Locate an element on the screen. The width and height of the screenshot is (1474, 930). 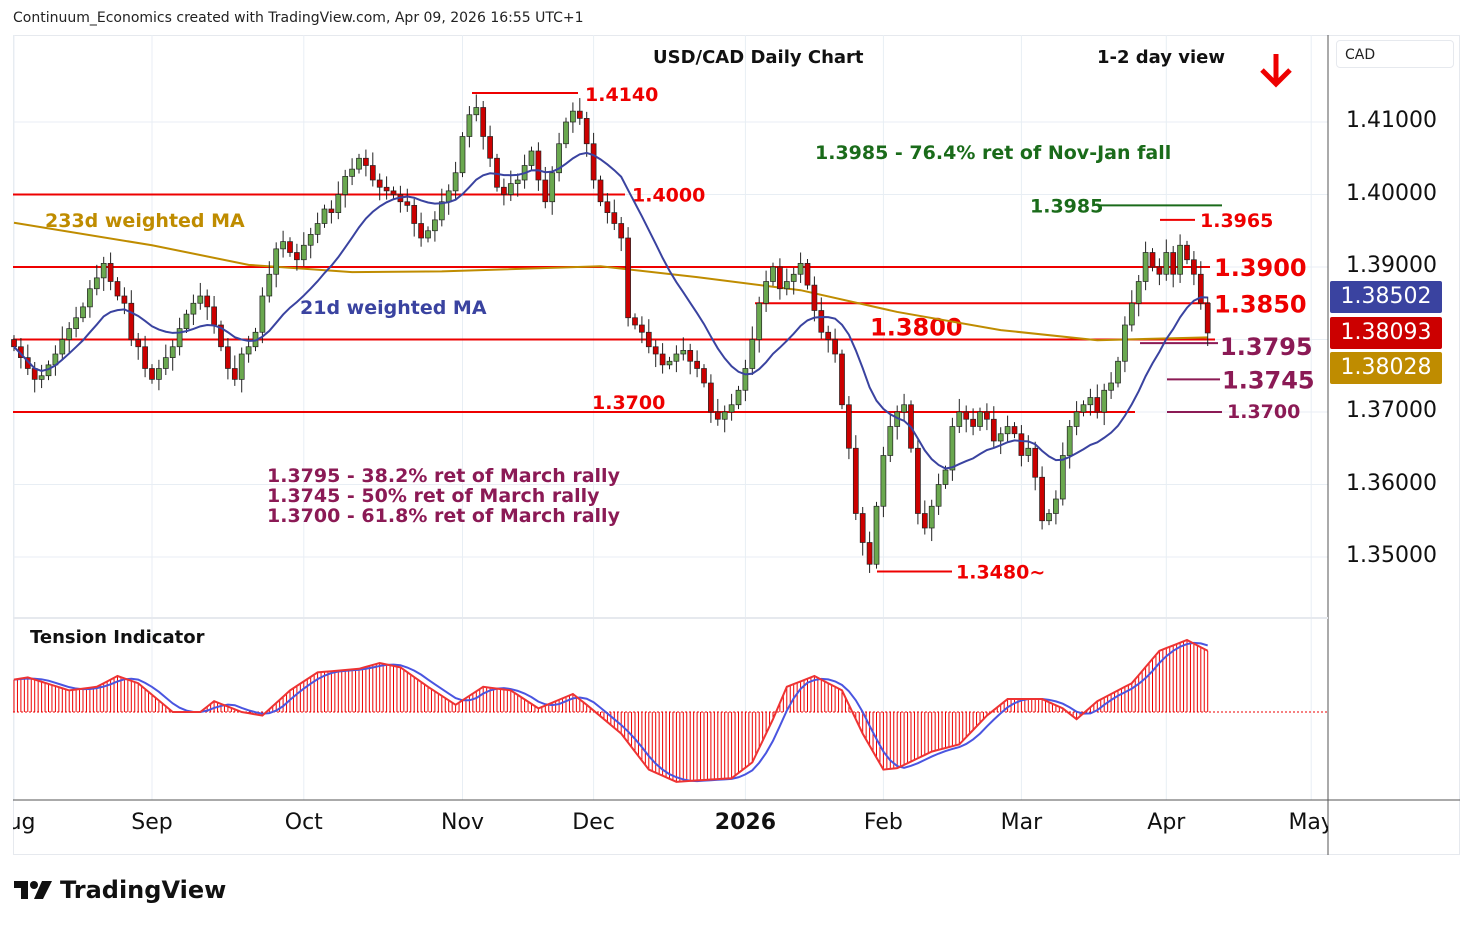
x-tick-label: May is located at coordinates (1308, 822).